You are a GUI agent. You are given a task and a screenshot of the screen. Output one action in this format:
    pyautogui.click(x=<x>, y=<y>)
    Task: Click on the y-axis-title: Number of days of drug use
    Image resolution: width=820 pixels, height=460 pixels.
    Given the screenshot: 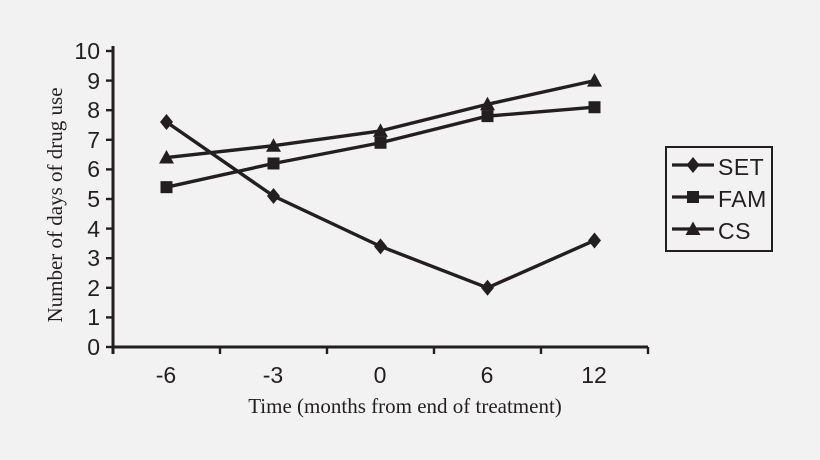 What is the action you would take?
    pyautogui.click(x=55, y=205)
    